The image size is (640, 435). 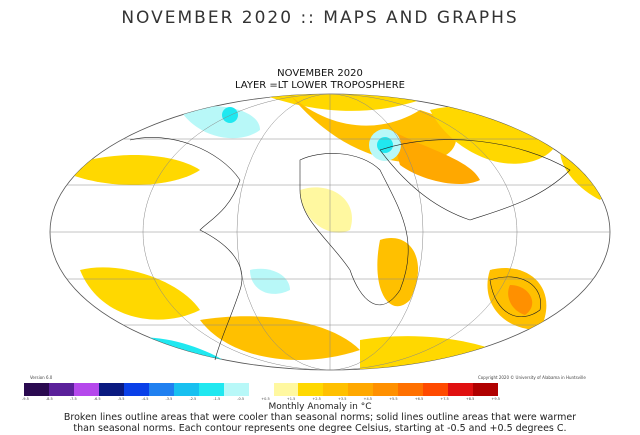 I want to click on legend-tick: +3.5, so click(x=342, y=399).